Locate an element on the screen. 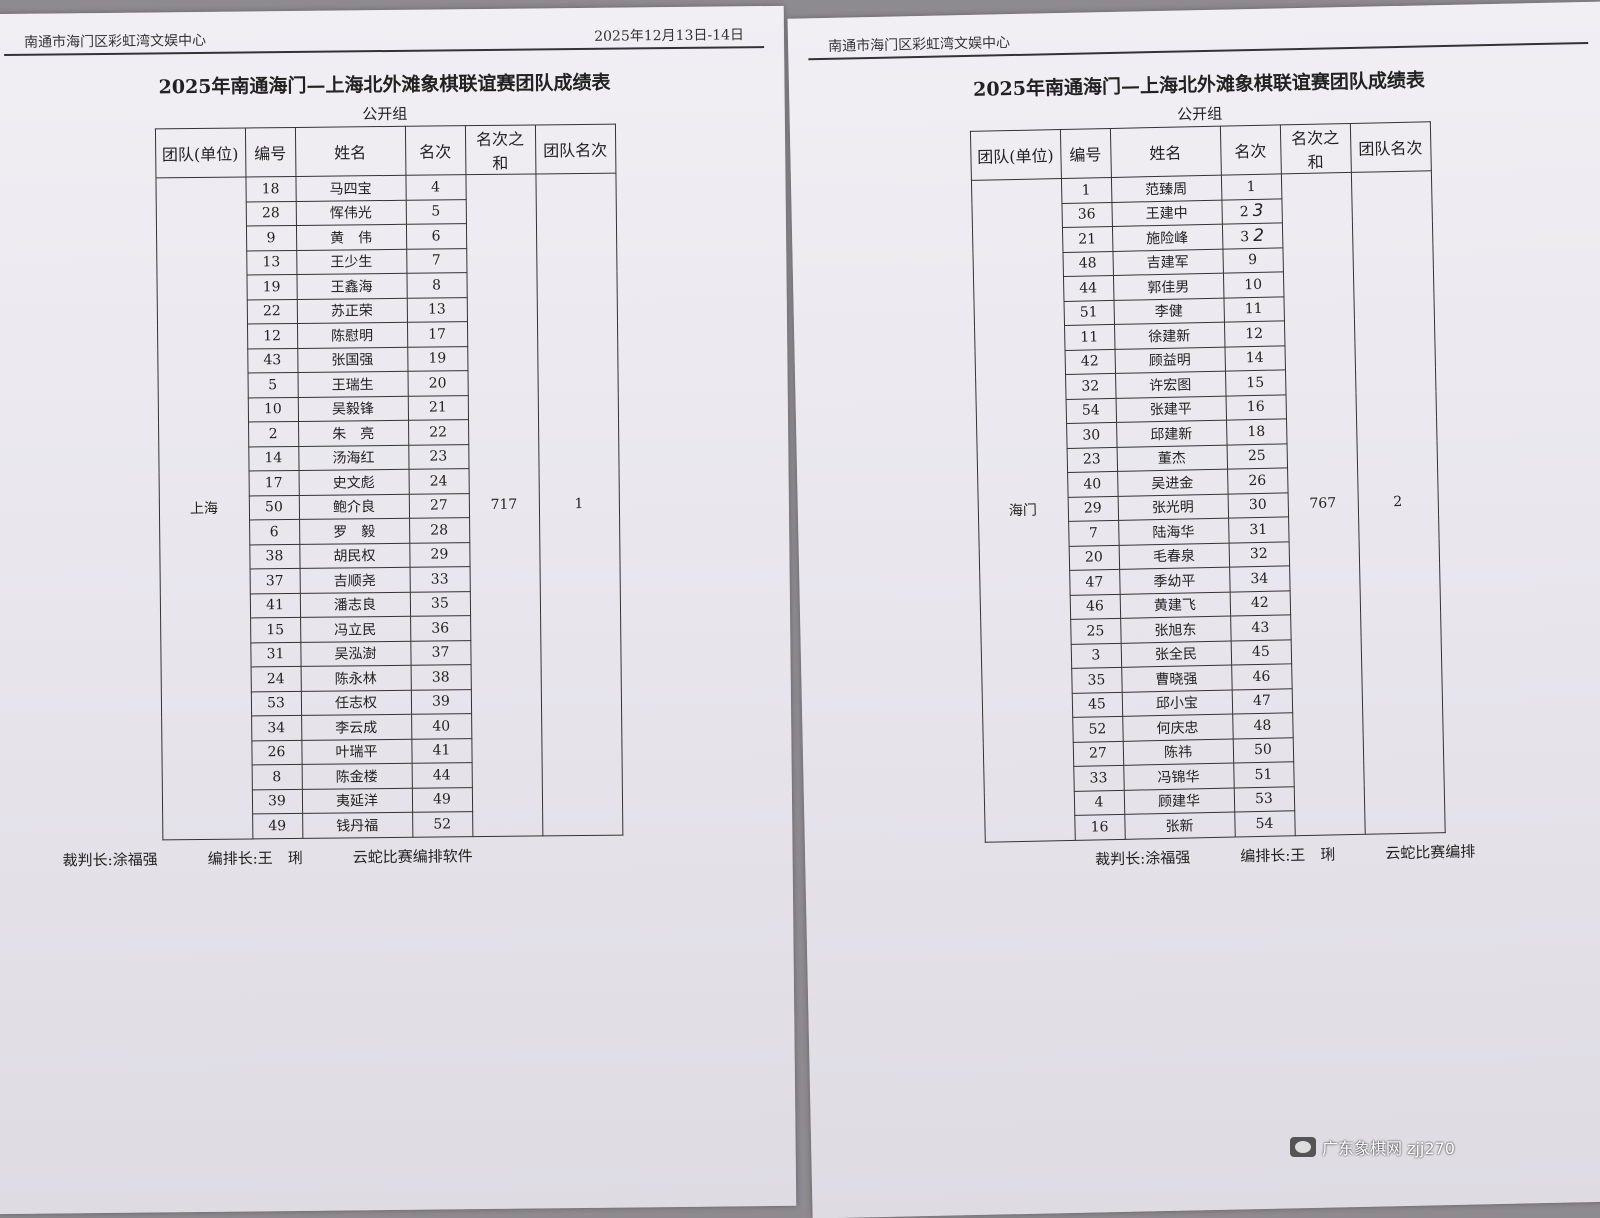 The width and height of the screenshot is (1600, 1218). player-name: 汤海红 is located at coordinates (353, 457).